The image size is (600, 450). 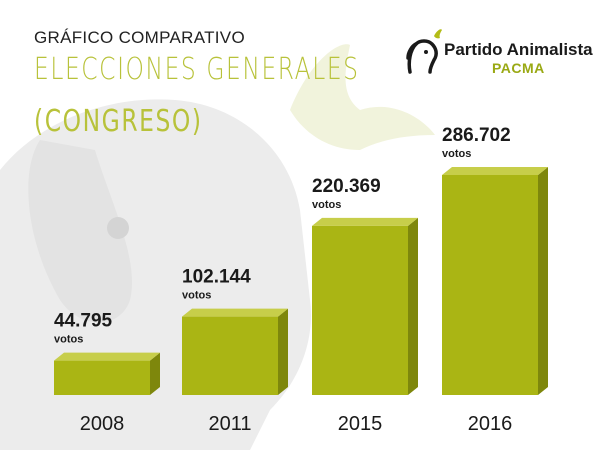 I want to click on bar-side-2008, so click(x=155, y=373).